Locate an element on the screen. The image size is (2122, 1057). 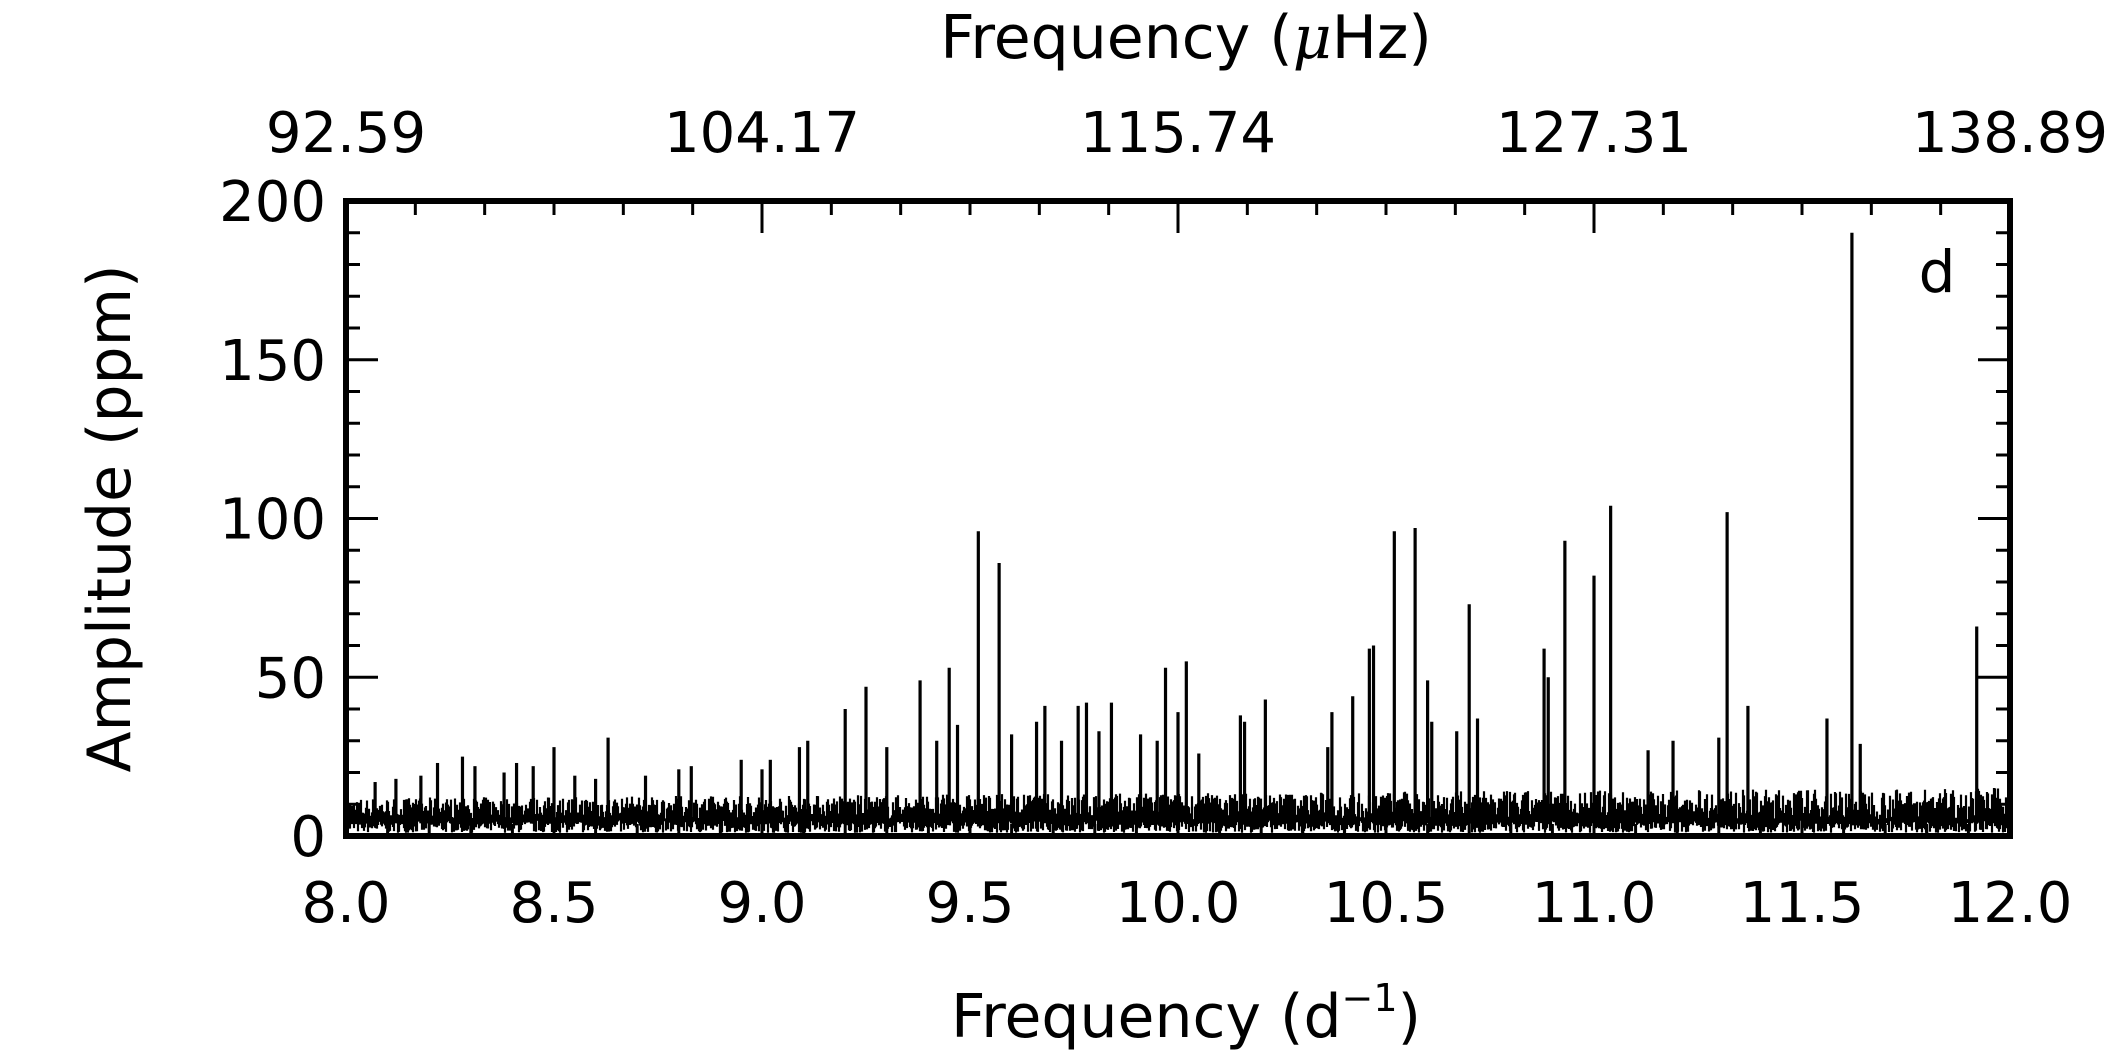
top-axis-title-mu: μ is located at coordinates (1312, 38).